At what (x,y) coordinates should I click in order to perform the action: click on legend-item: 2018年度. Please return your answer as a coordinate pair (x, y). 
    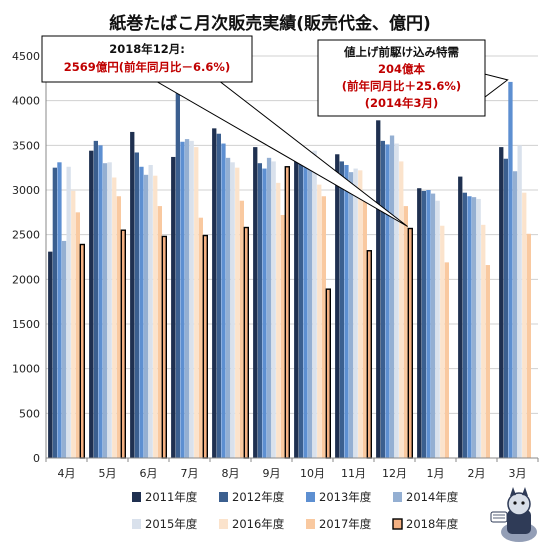
    Looking at the image, I should click on (425, 524).